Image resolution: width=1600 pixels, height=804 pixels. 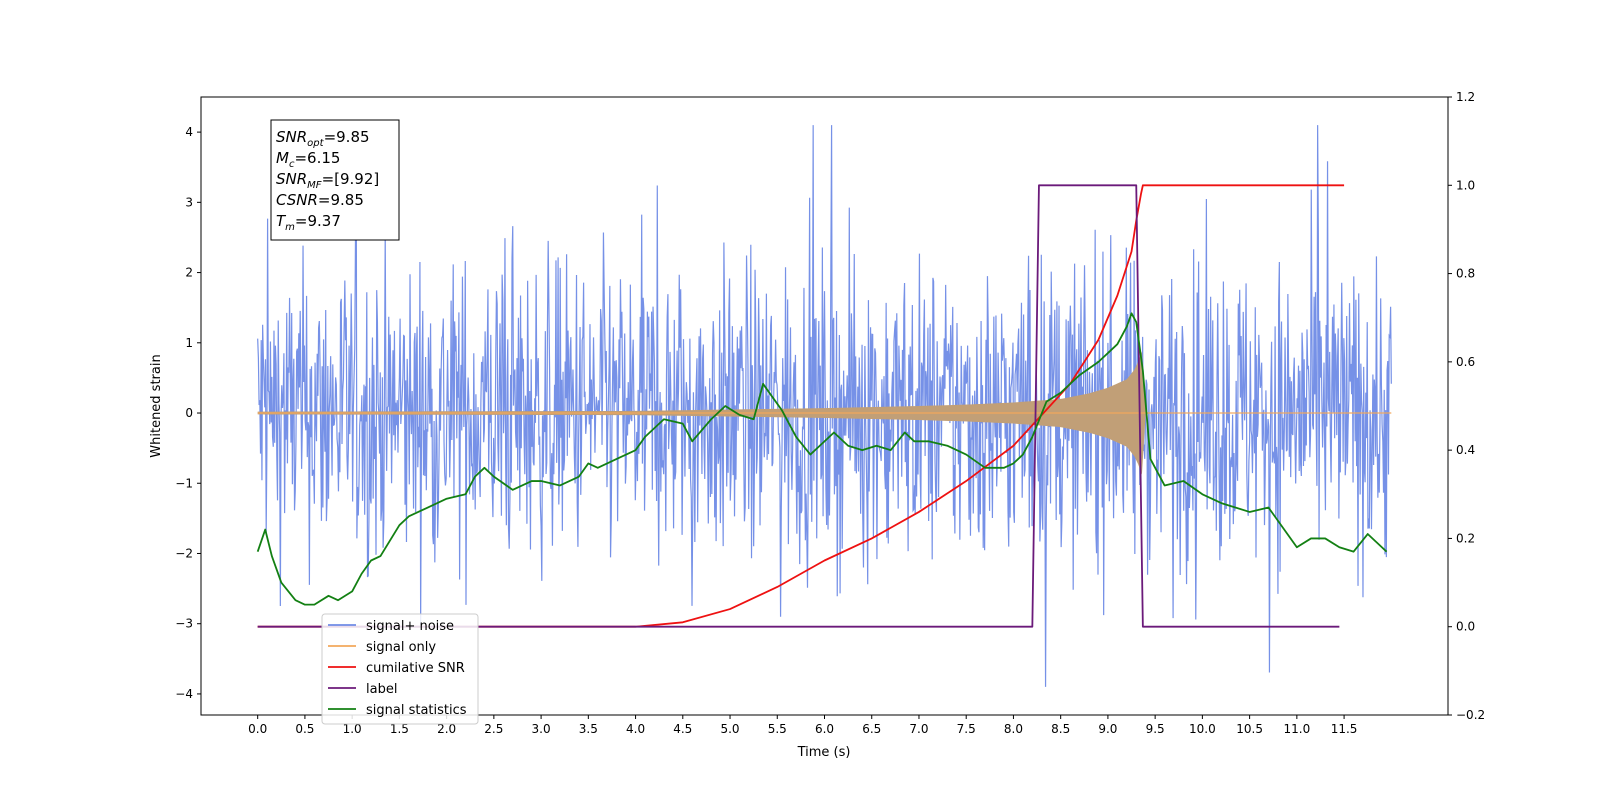 What do you see at coordinates (327, 180) in the screenshot?
I see `annotation-line: SNRMF=[9.92]` at bounding box center [327, 180].